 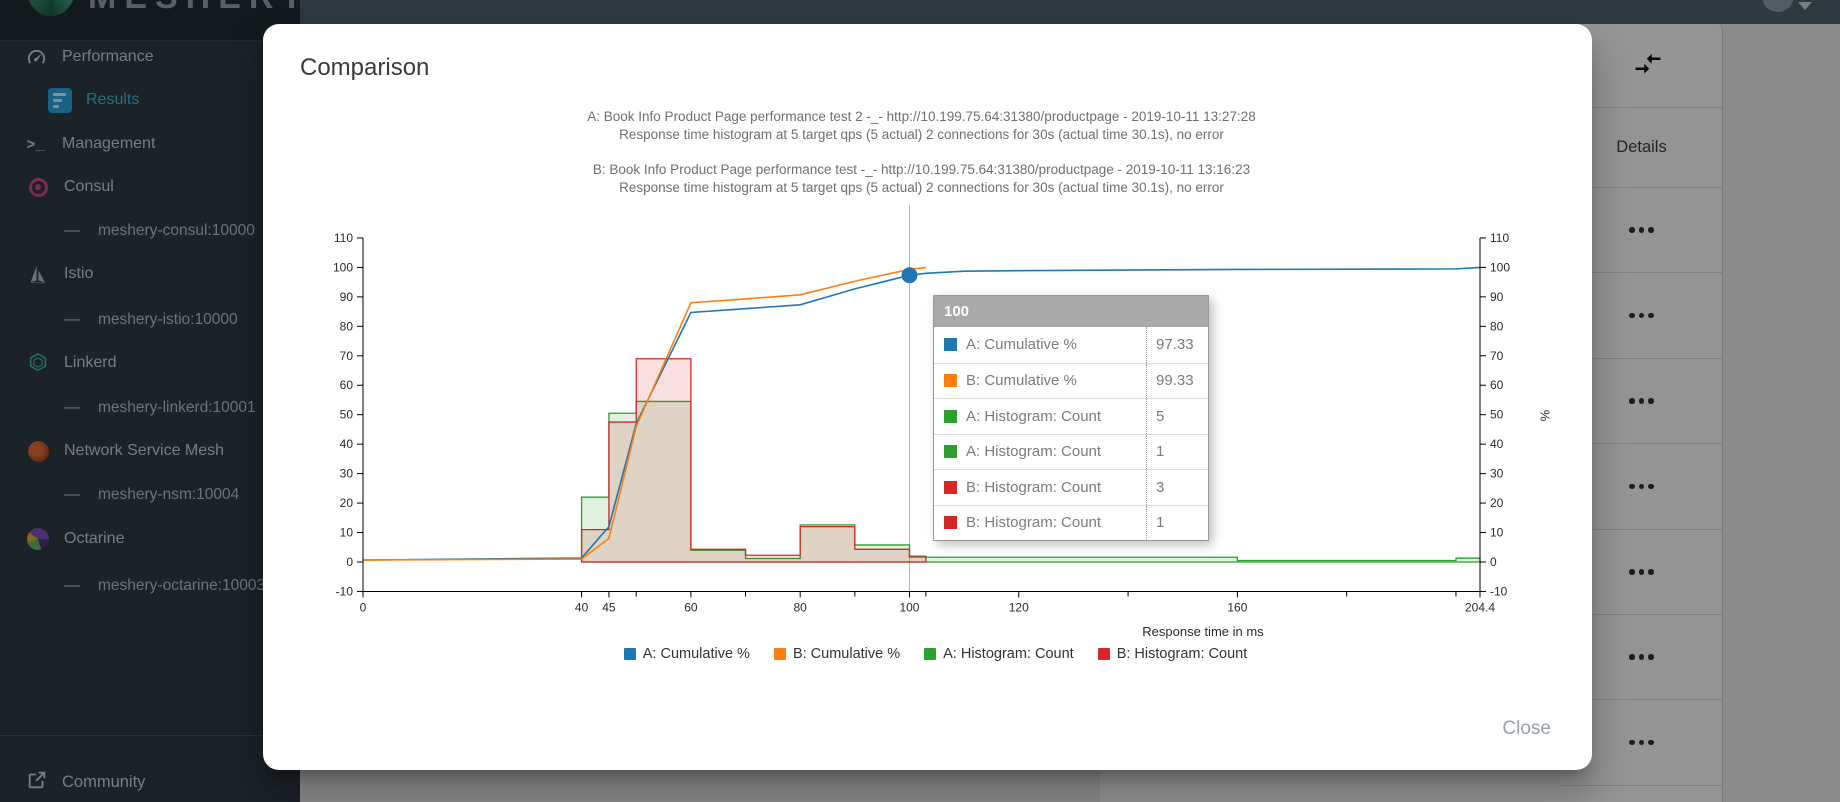 What do you see at coordinates (176, 230) in the screenshot?
I see `sidebar-item-label: meshery-consul:10000` at bounding box center [176, 230].